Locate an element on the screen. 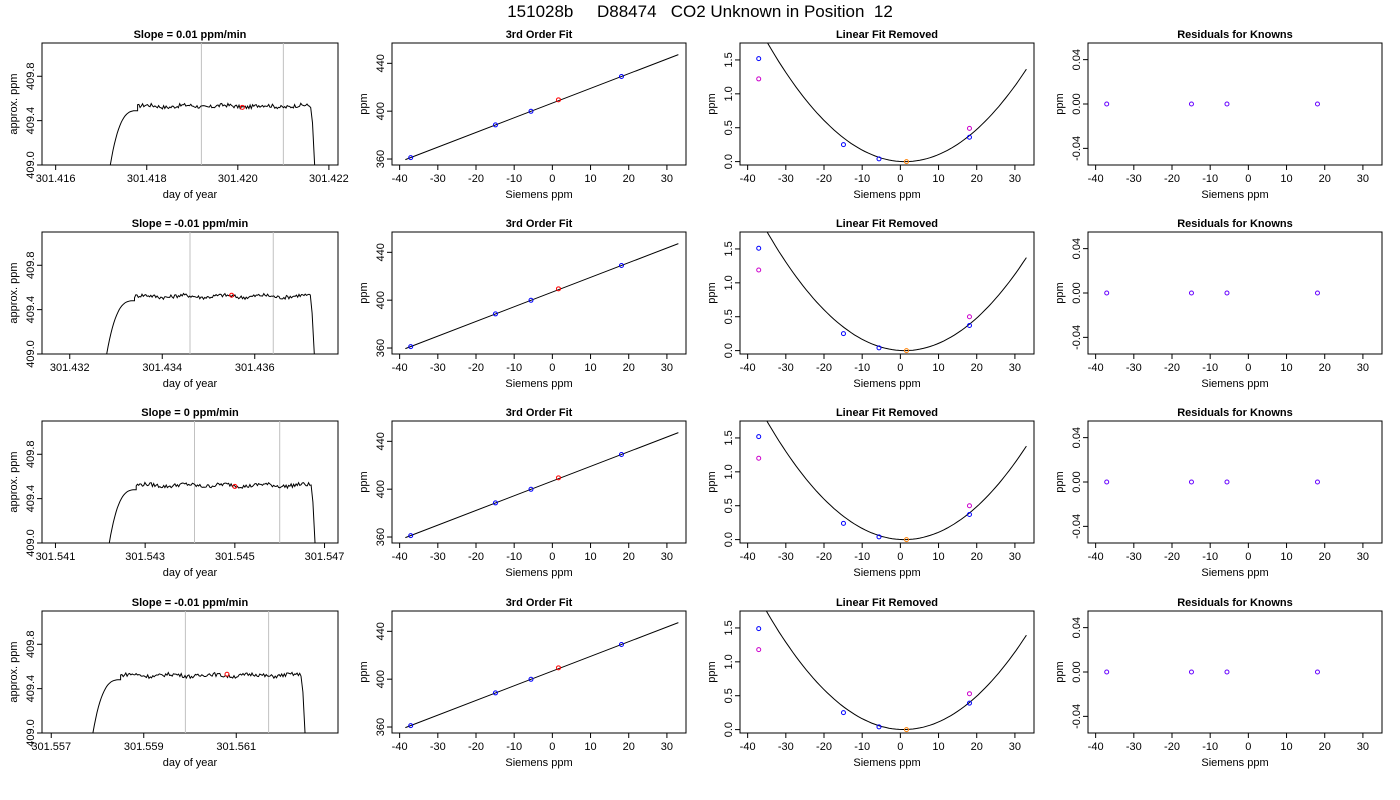 Image resolution: width=1400 pixels, height=800 pixels. y-tick-label: 1.5 is located at coordinates (729, 248).